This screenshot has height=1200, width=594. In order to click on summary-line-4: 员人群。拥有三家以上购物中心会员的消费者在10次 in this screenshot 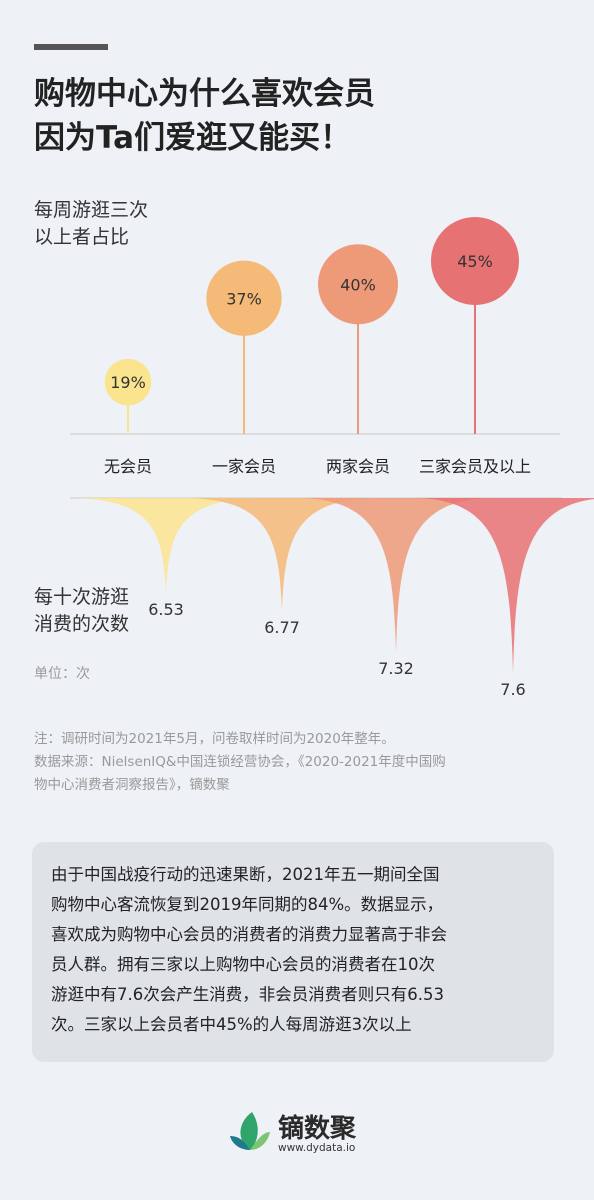, I will do `click(243, 964)`.